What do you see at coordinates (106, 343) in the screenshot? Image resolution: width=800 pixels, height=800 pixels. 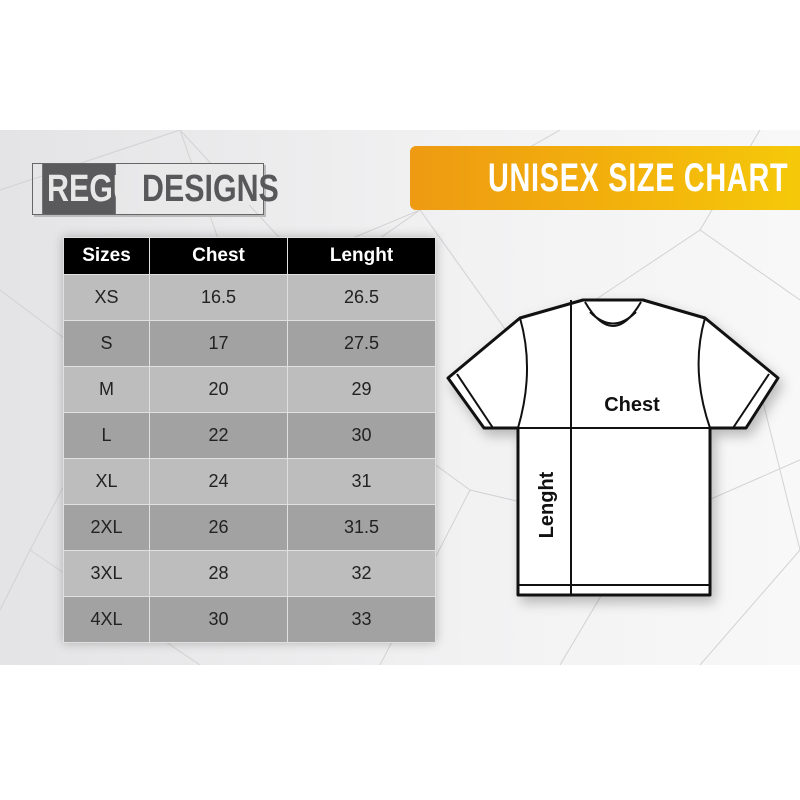 I see `size-cell: S` at bounding box center [106, 343].